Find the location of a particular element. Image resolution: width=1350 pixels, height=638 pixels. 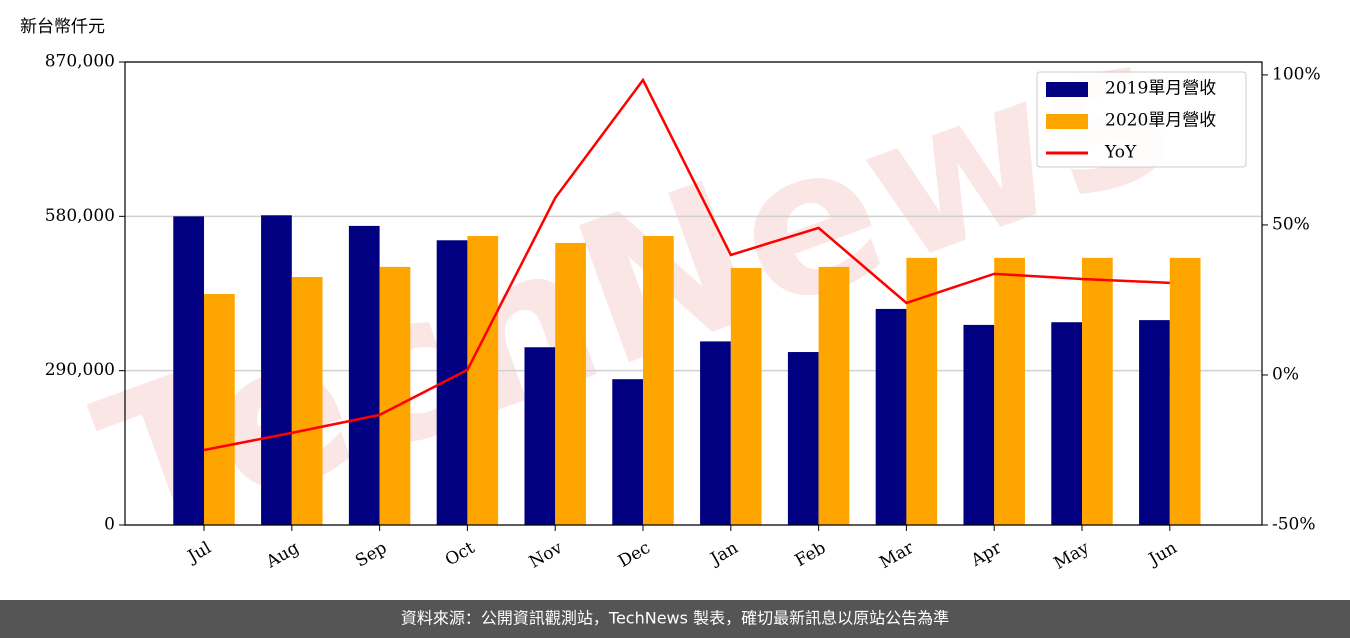

legend-label: 2020單月營收 is located at coordinates (1160, 121).